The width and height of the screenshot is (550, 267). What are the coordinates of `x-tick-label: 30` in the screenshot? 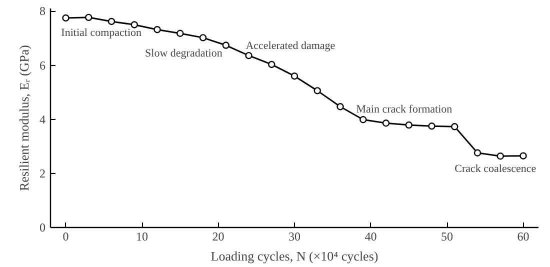 It's located at (294, 237).